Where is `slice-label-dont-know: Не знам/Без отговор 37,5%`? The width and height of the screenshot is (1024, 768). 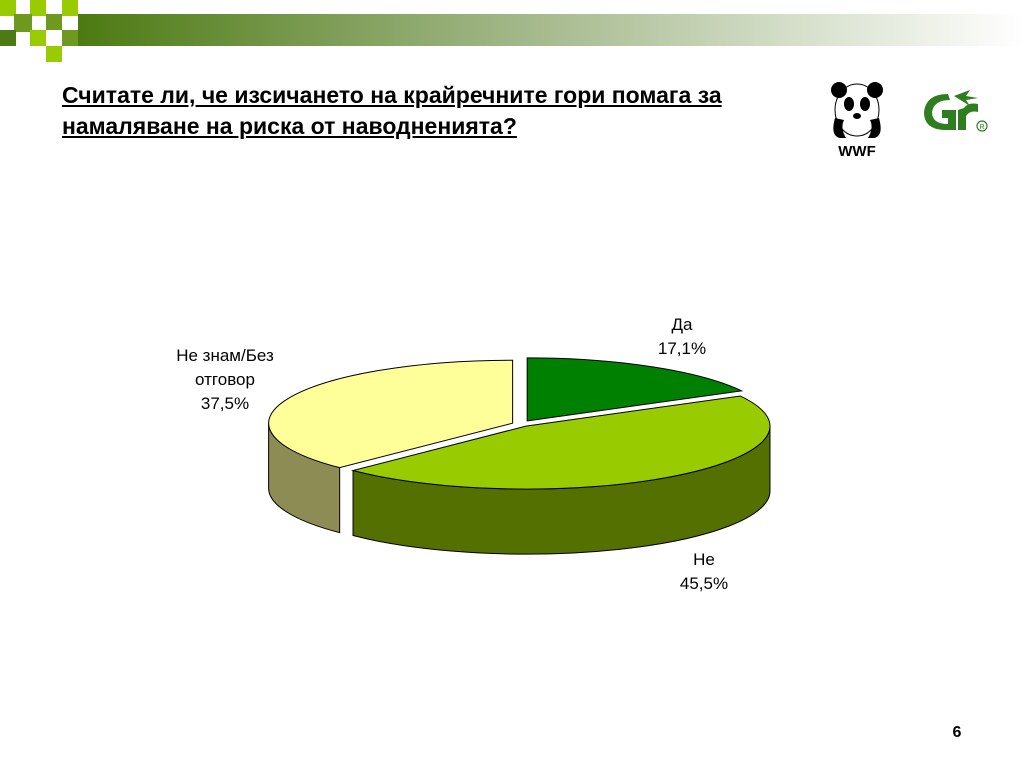 slice-label-dont-know: Не знам/Без отговор 37,5% is located at coordinates (225, 380).